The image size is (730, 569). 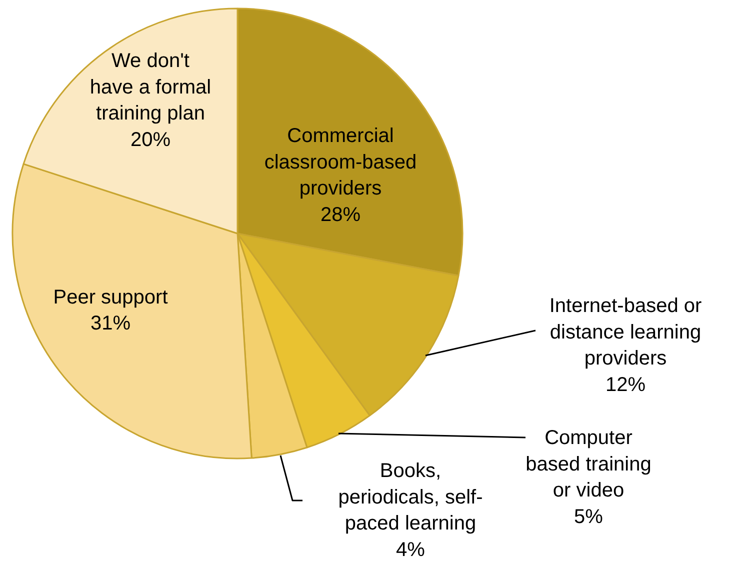 What do you see at coordinates (625, 332) in the screenshot?
I see `slice-label: Internet-based or distance learning providers` at bounding box center [625, 332].